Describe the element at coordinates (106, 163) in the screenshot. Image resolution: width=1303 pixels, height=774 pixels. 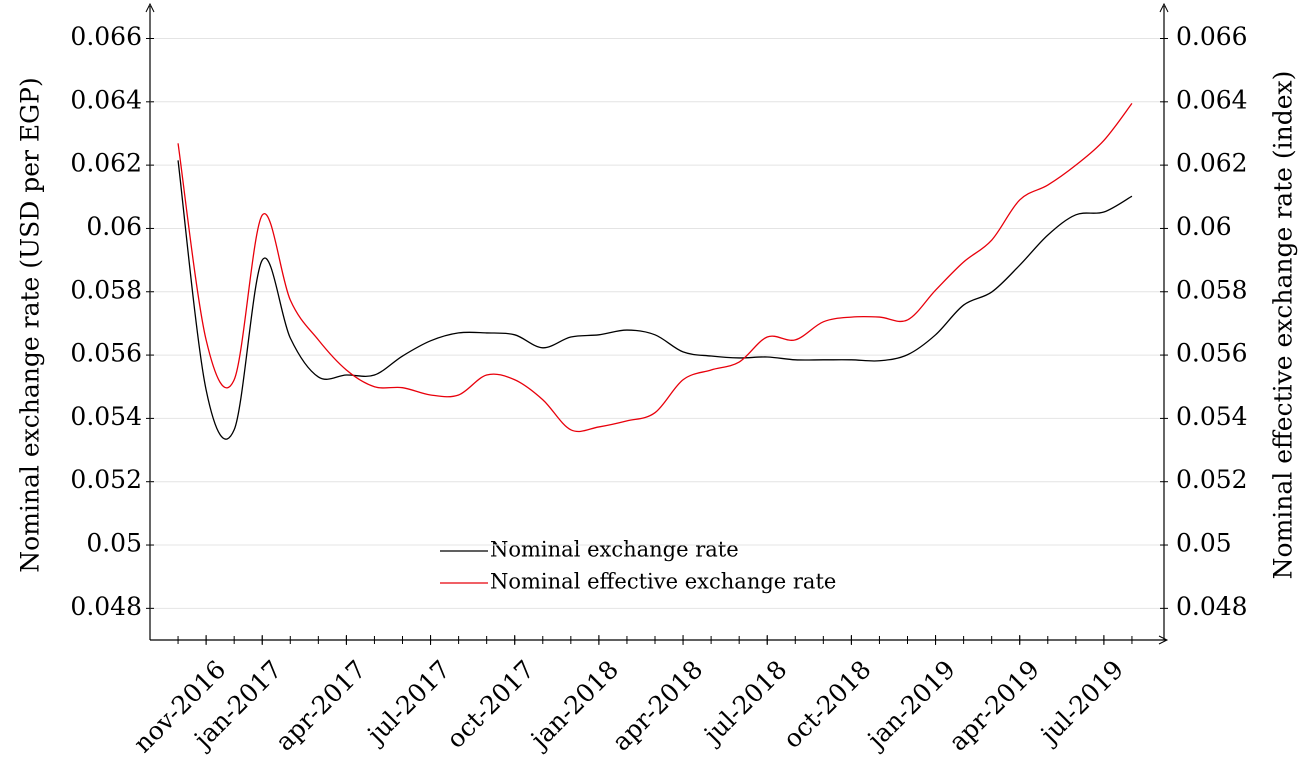
I see `y-tick-label: 0.062` at that location.